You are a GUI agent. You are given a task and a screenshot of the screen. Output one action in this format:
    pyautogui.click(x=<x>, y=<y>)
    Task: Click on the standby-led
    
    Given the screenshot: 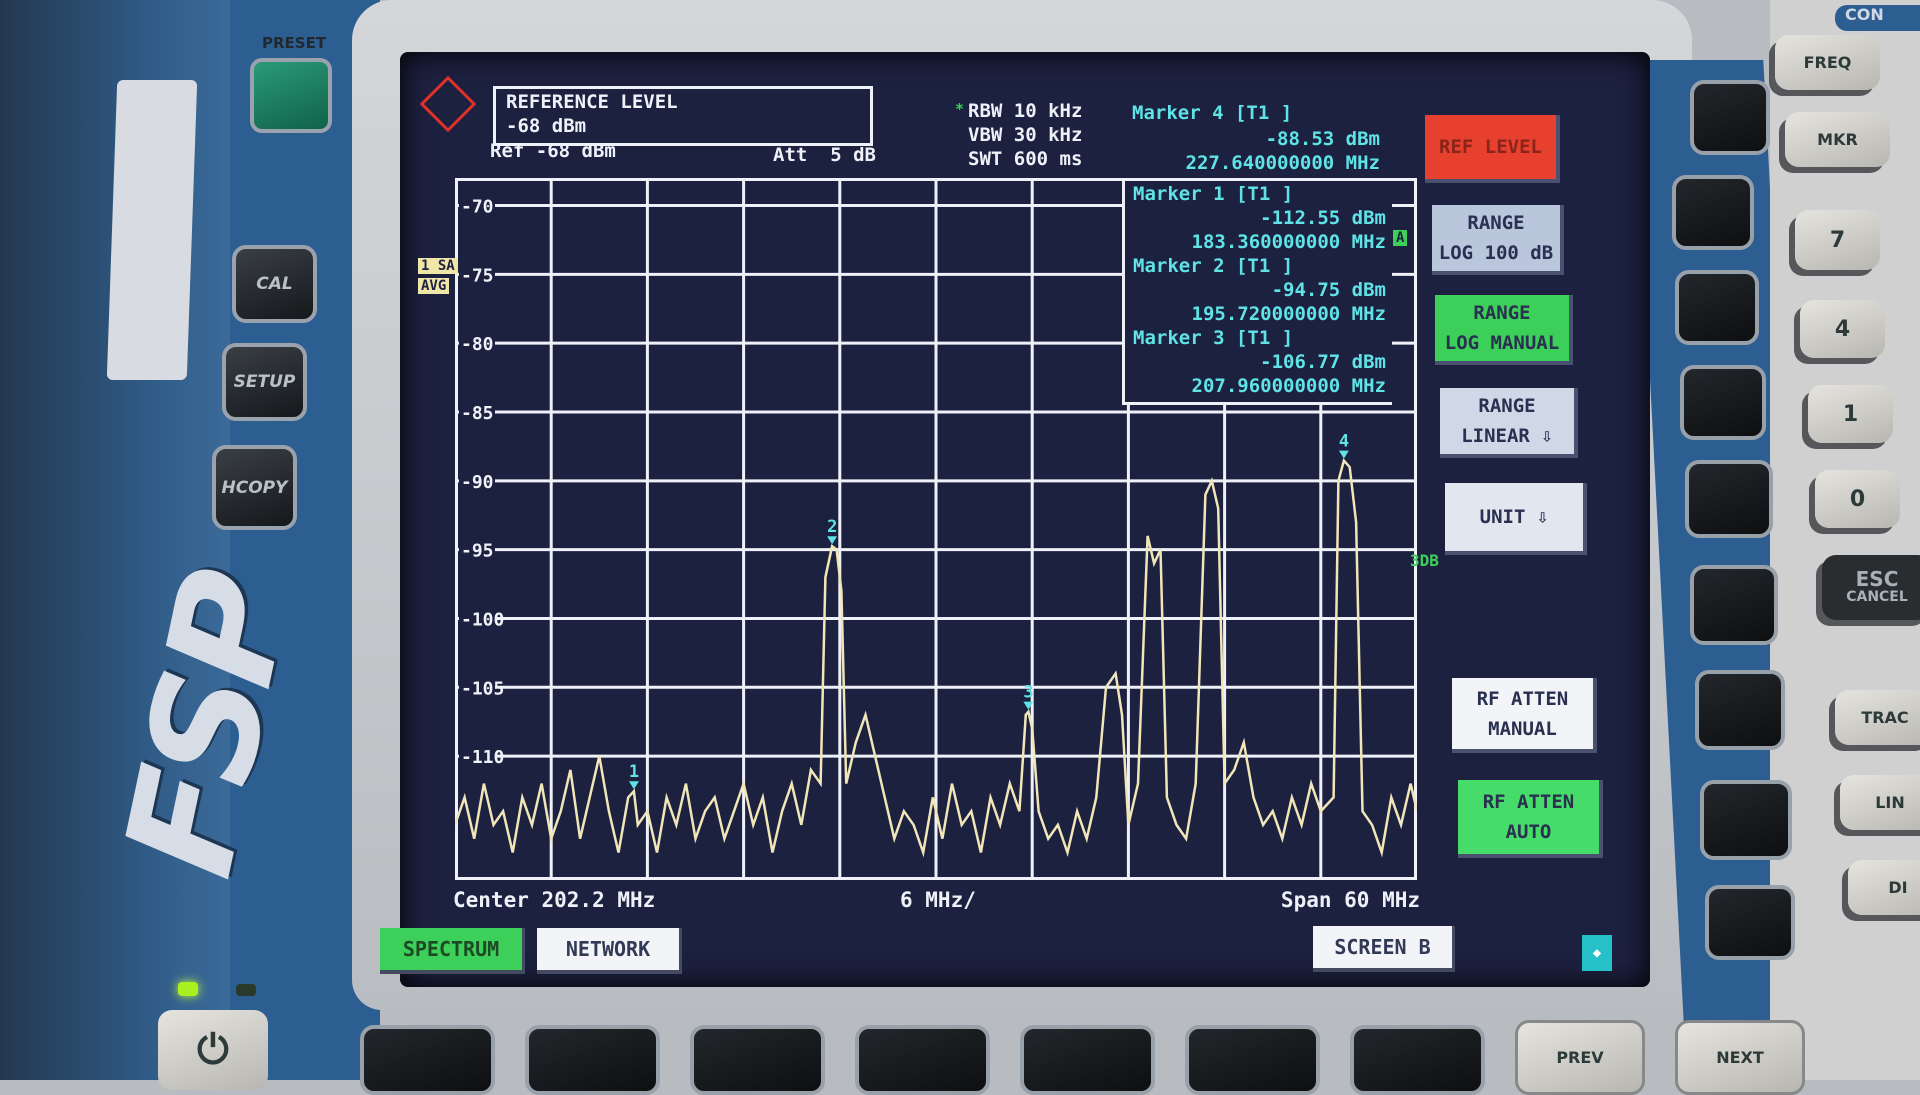 What is the action you would take?
    pyautogui.click(x=246, y=990)
    